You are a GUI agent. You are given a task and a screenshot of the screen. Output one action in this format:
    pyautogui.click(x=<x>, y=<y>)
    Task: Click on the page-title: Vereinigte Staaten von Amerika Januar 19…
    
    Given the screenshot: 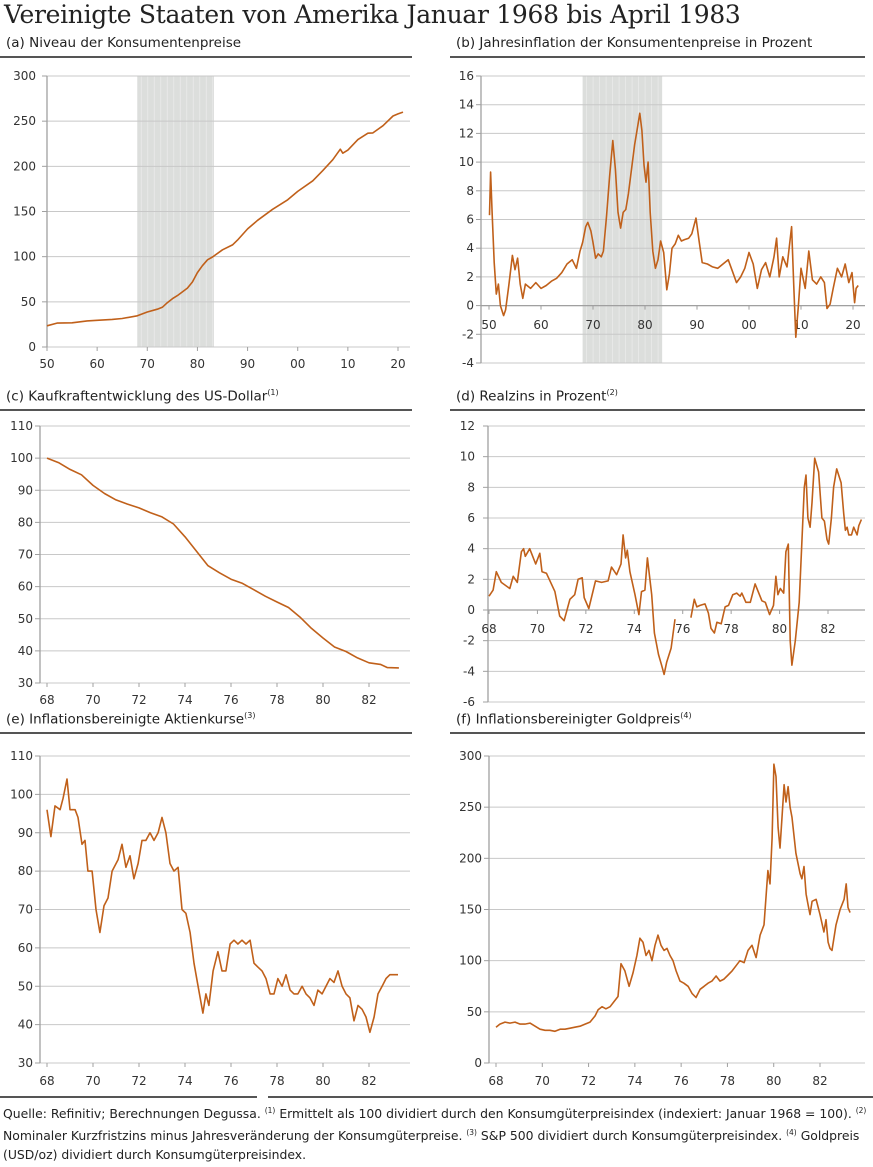 What is the action you would take?
    pyautogui.click(x=372, y=14)
    